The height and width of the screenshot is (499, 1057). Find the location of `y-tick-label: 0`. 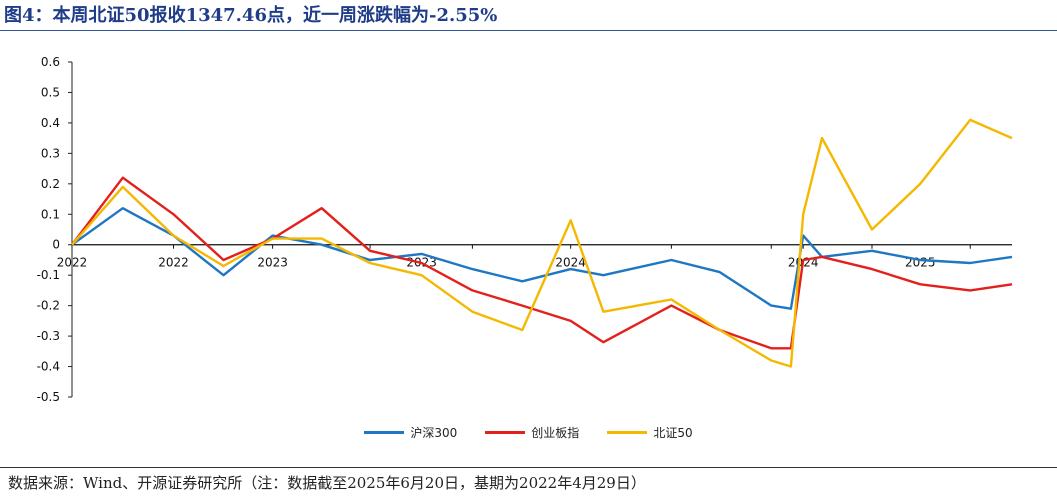

y-tick-label: 0 is located at coordinates (56, 245).